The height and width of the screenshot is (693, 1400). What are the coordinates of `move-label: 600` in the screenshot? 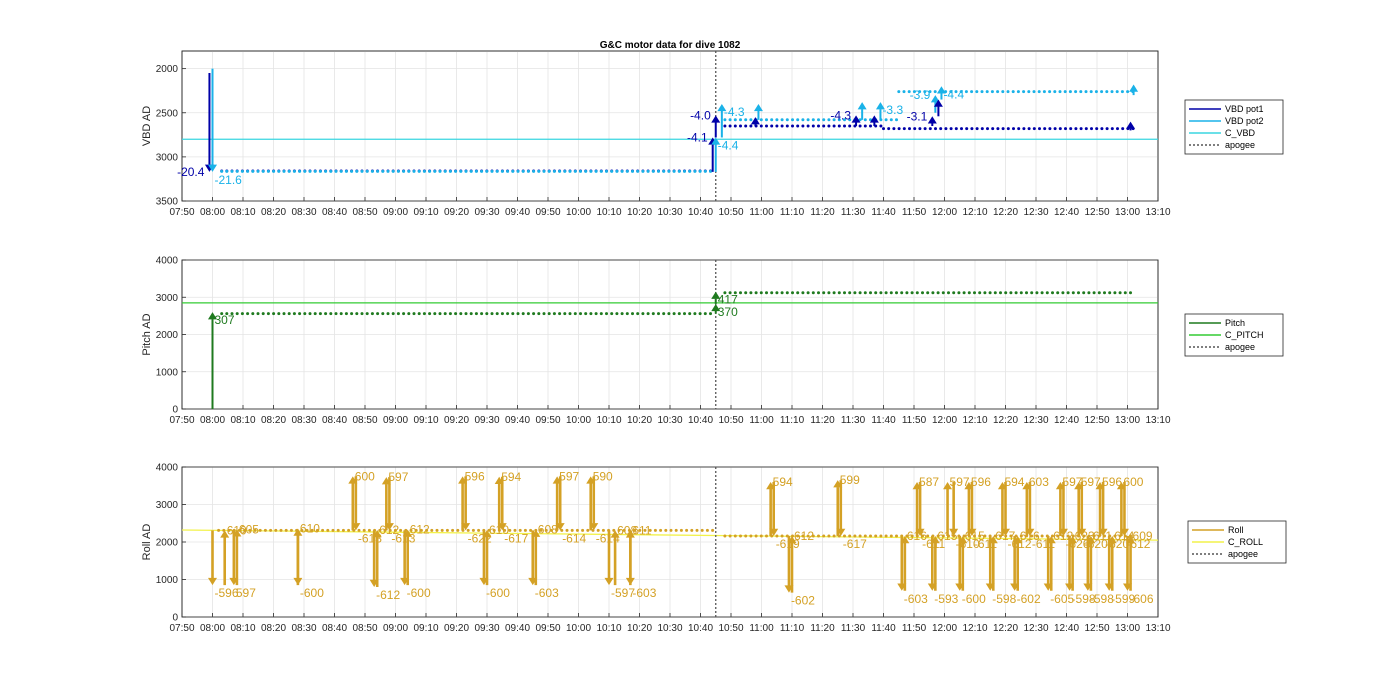 It's located at (1133, 482).